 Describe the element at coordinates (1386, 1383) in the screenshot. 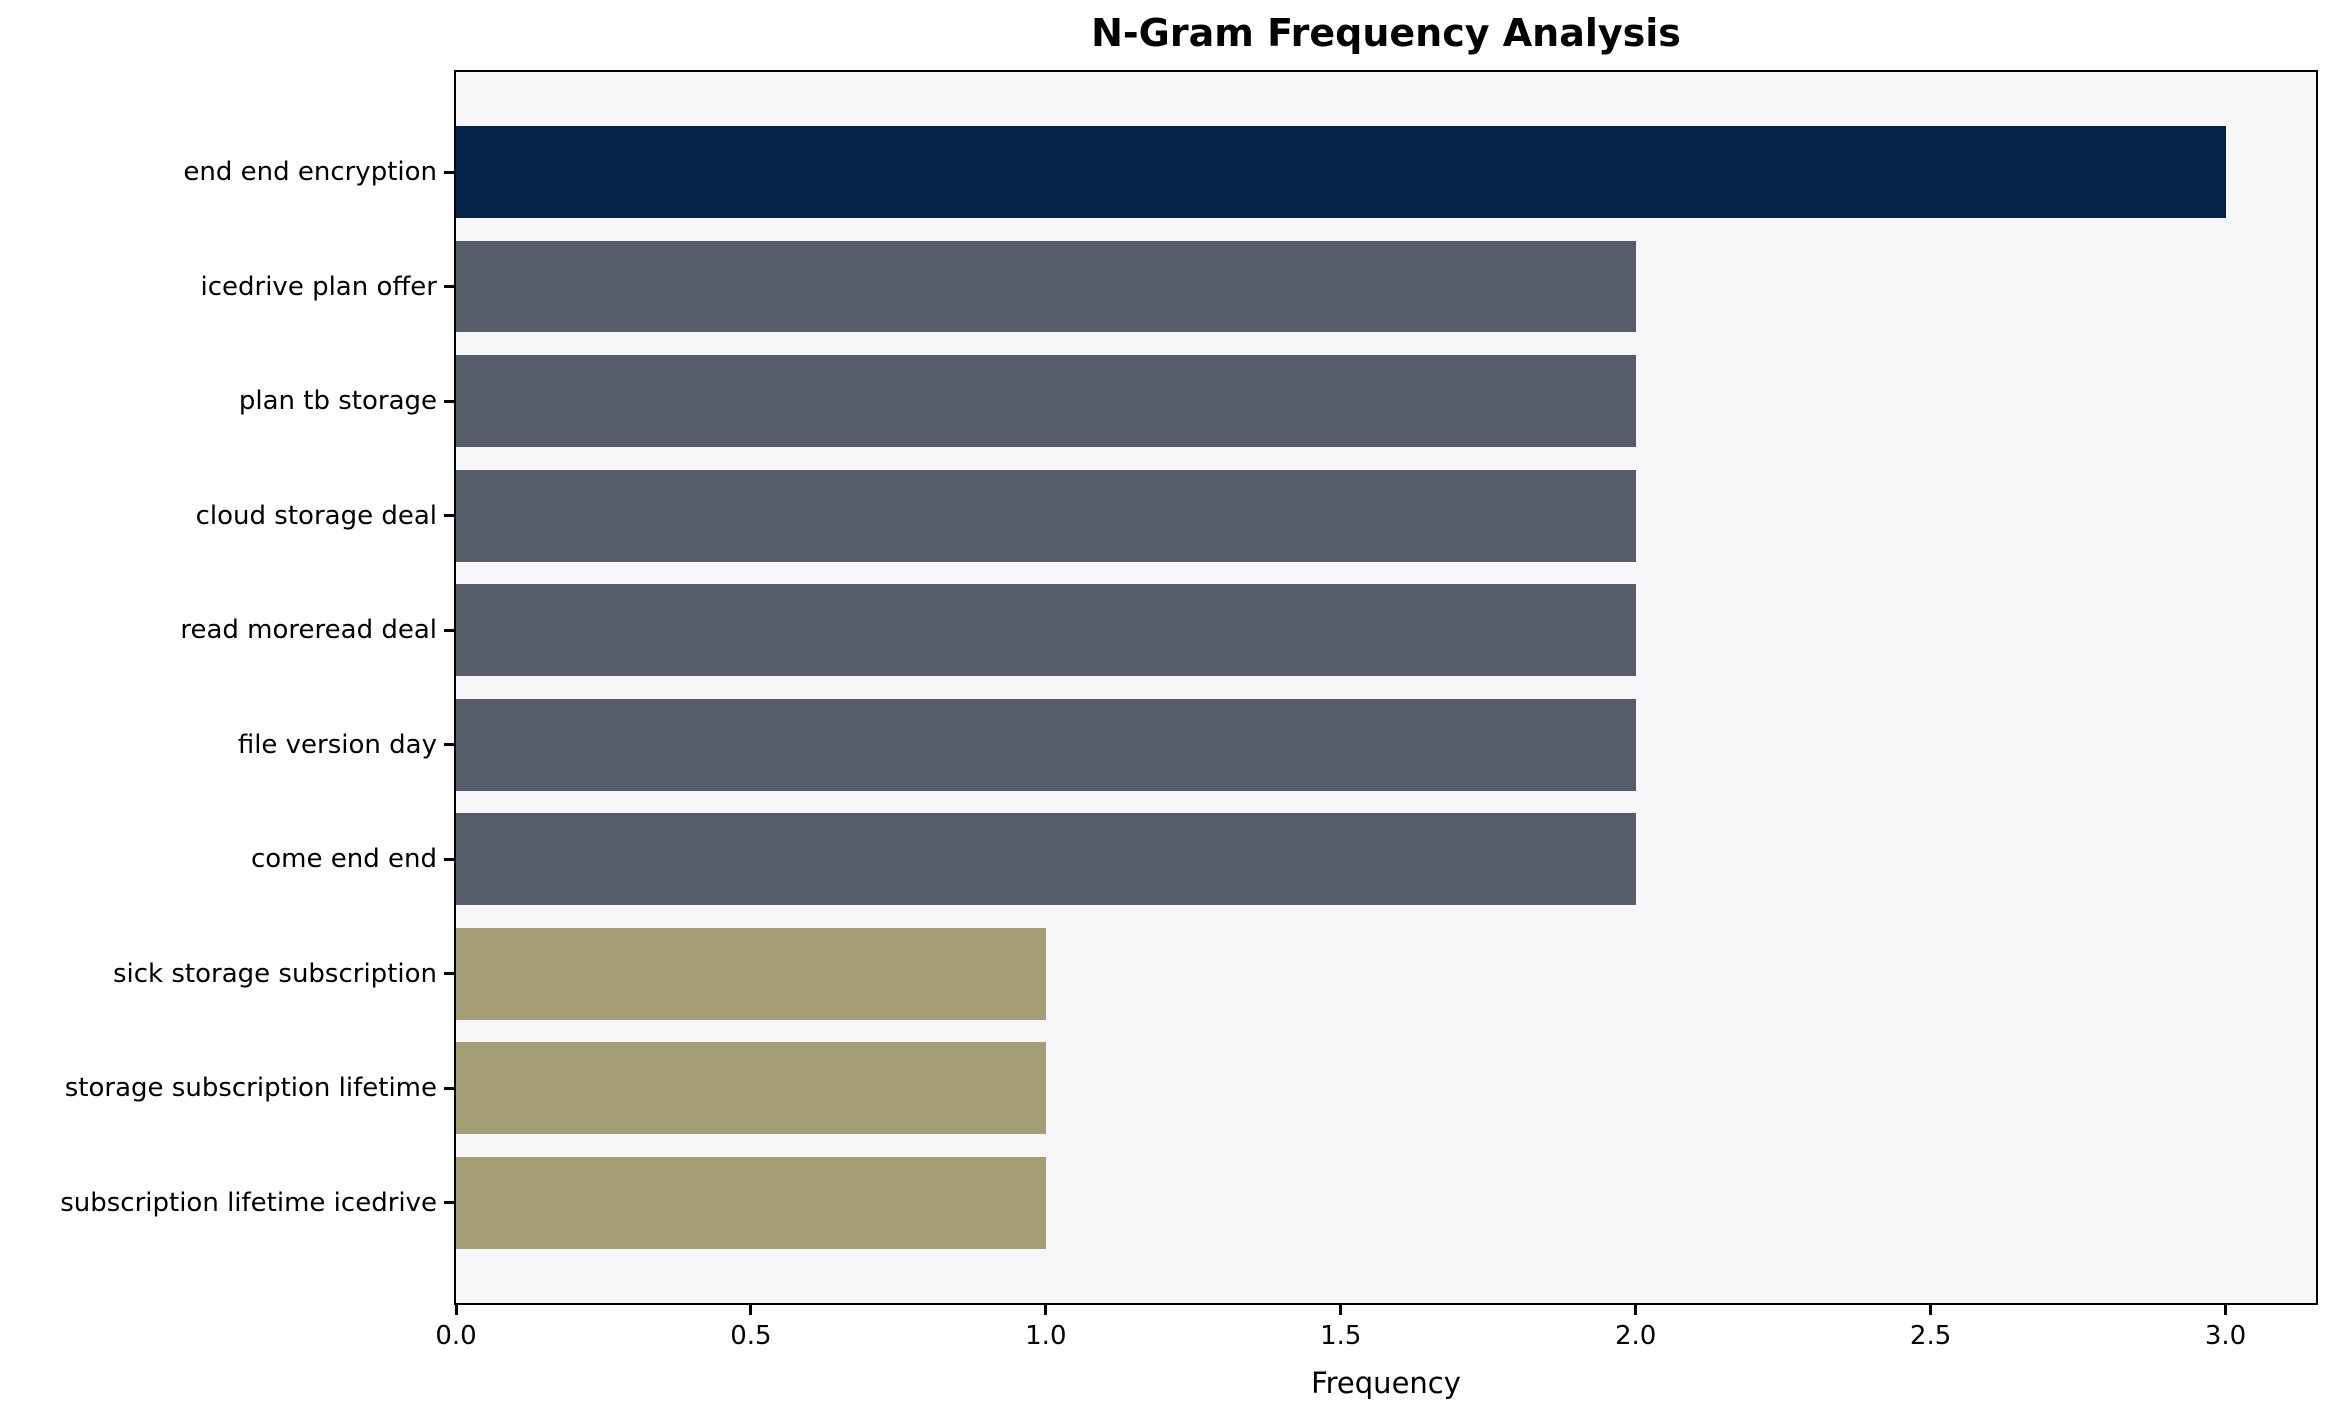

I see `x-axis-label: Frequency` at that location.